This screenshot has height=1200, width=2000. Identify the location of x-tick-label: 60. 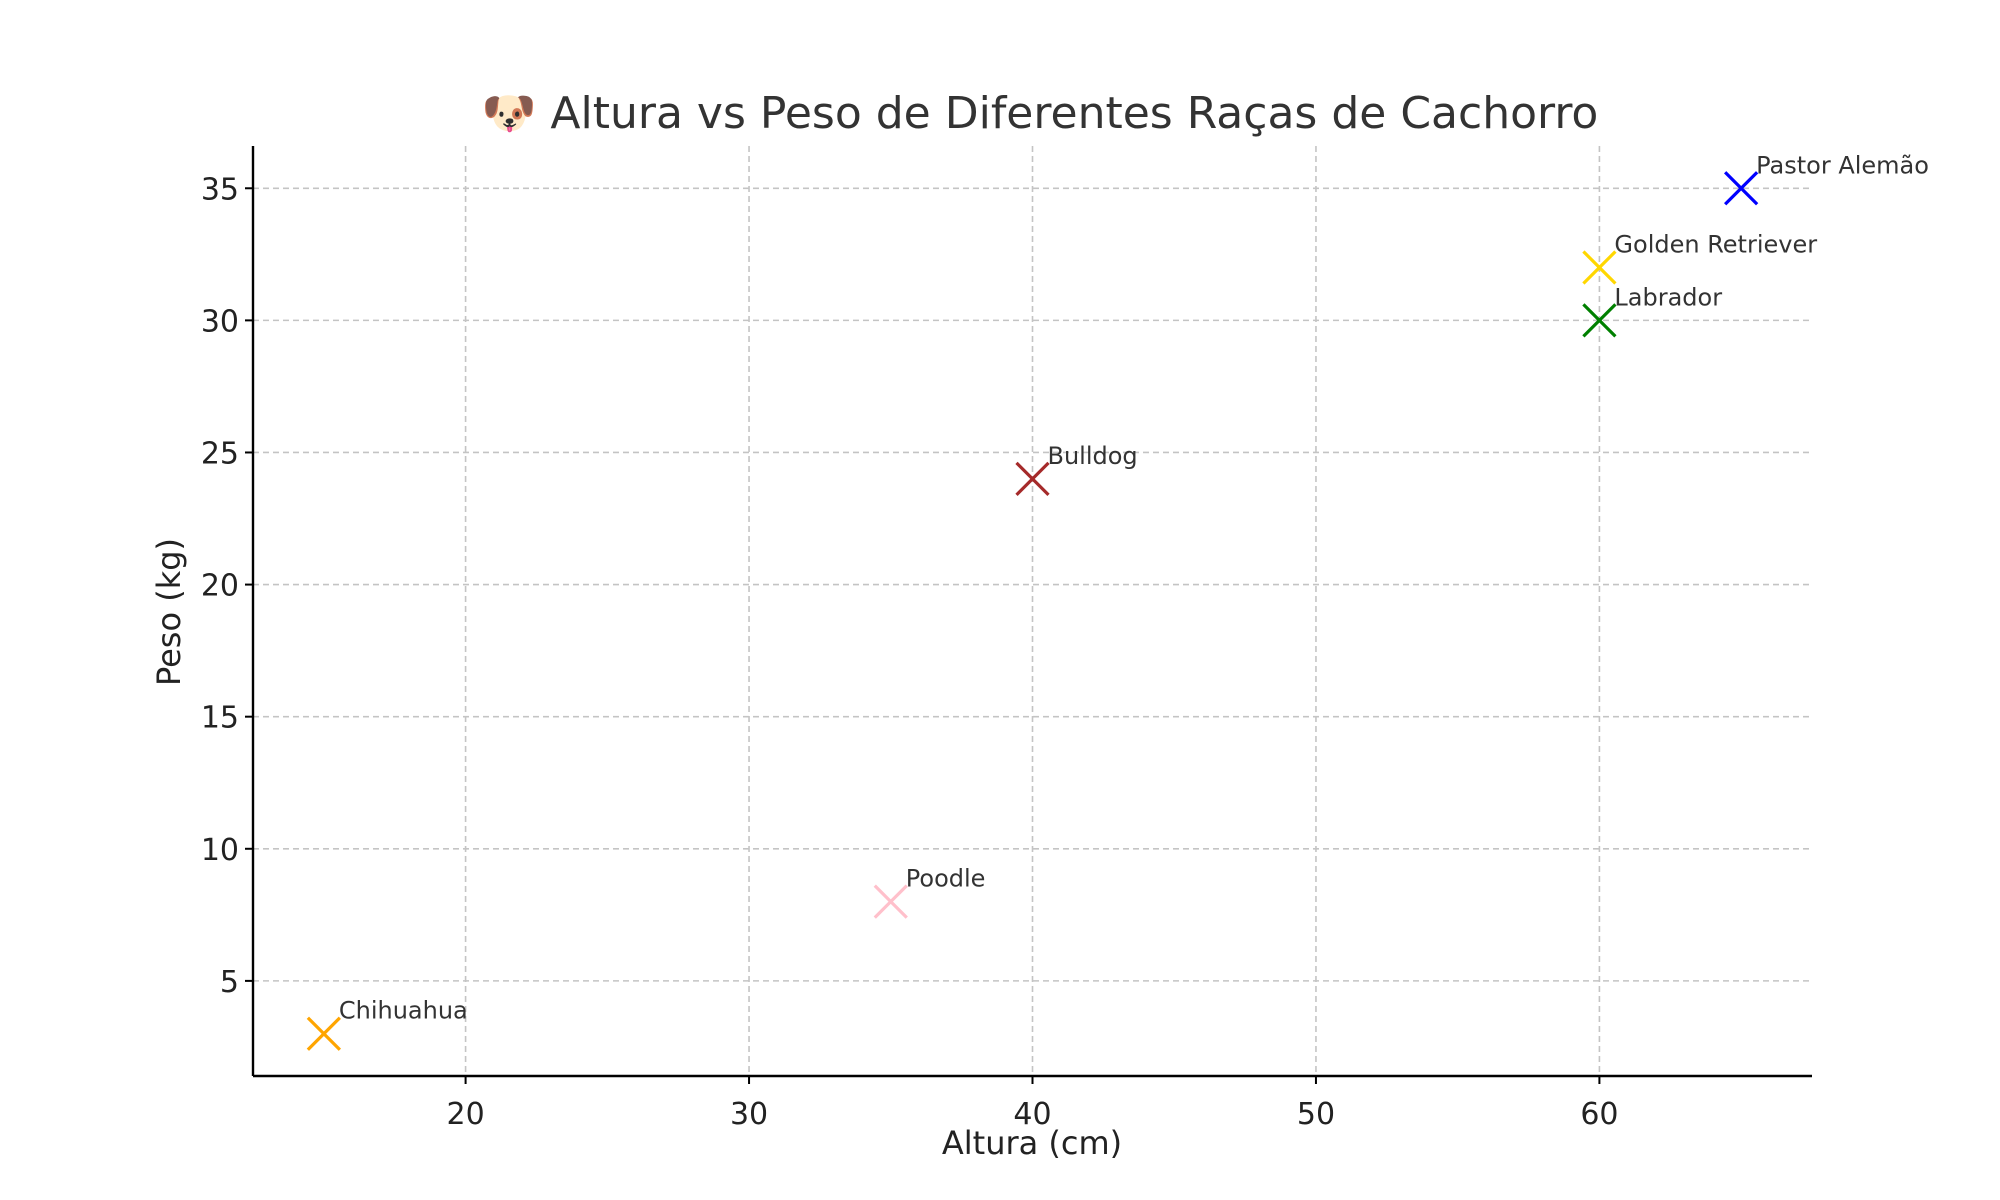
(1599, 1114).